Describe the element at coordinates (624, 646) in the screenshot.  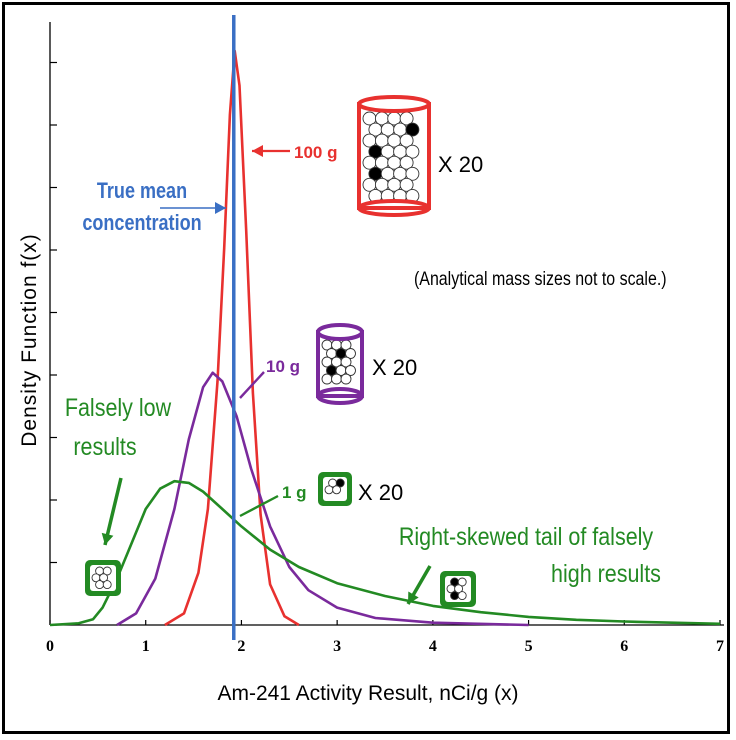
I see `x-tick-label: 6` at that location.